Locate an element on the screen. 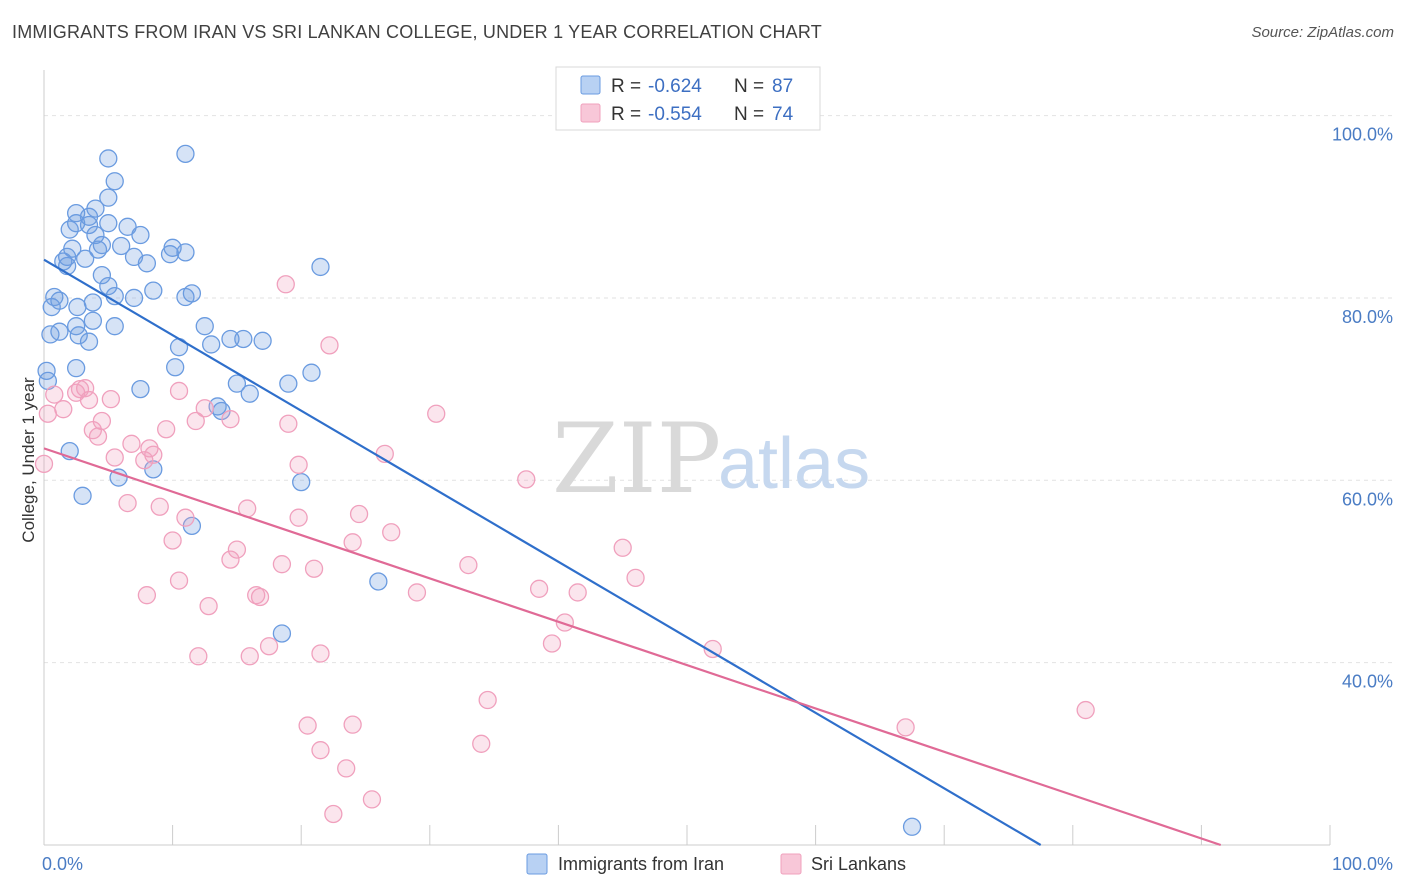 The height and width of the screenshot is (892, 1406). y-tick-label: 60.0% is located at coordinates (1367, 499).